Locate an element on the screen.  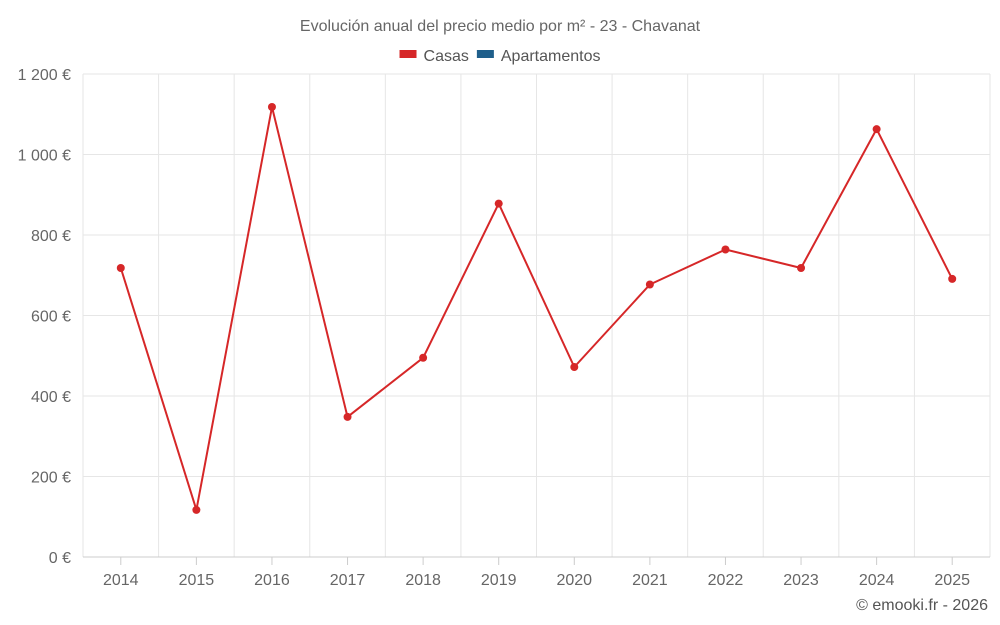
y-tick-label: 400 € is located at coordinates (51, 397).